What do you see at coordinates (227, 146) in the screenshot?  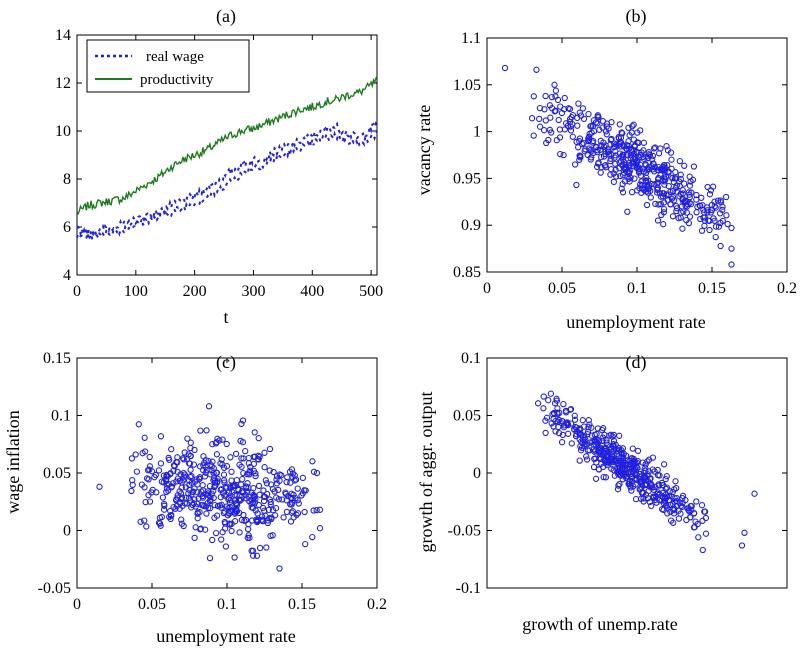 I see `productivity-series-line` at bounding box center [227, 146].